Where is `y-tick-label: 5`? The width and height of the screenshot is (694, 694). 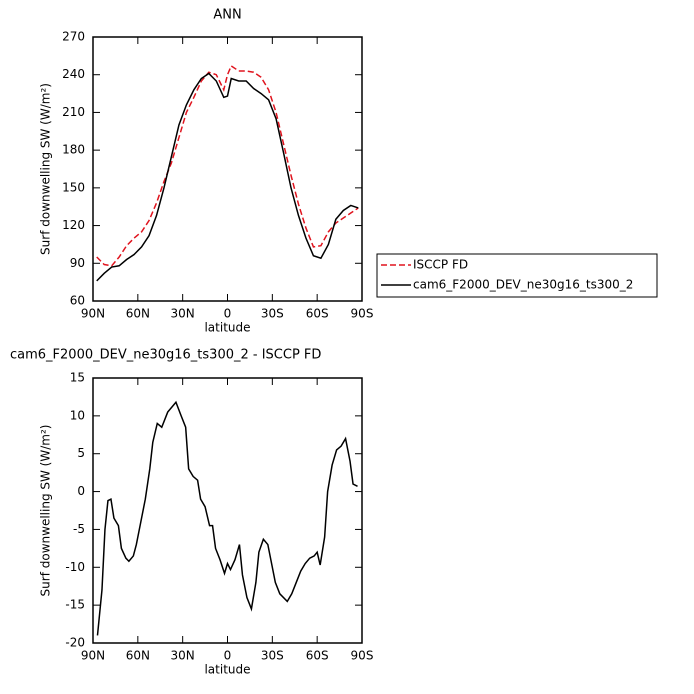 y-tick-label: 5 is located at coordinates (81, 453).